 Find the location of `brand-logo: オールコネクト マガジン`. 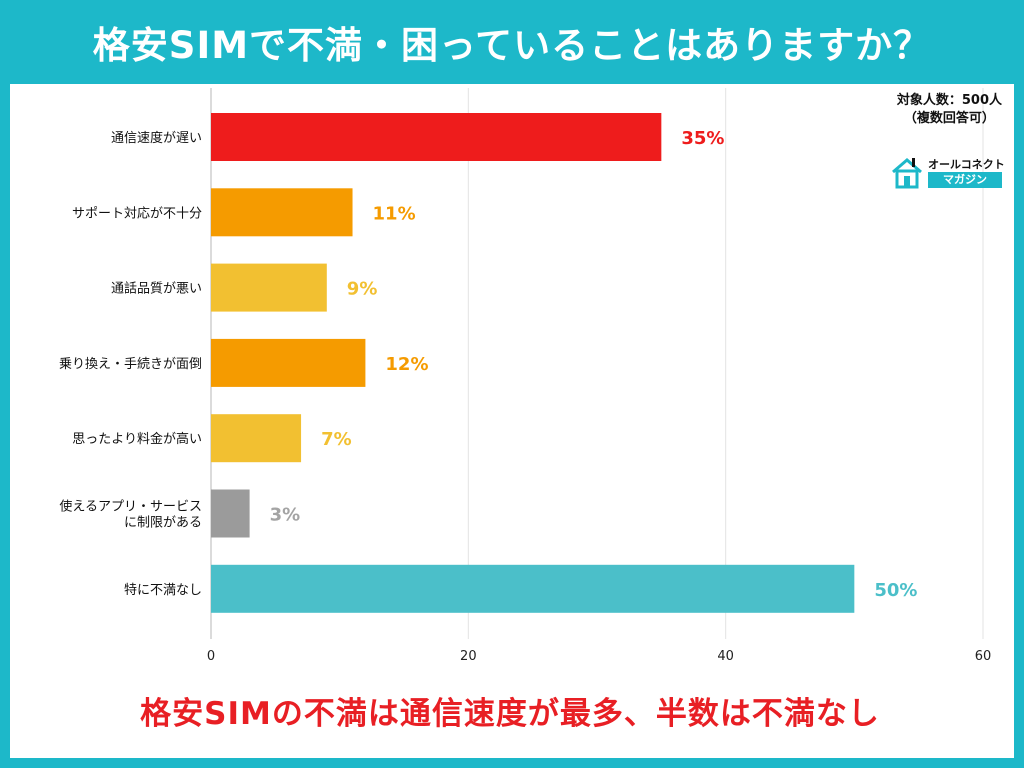

brand-logo: オールコネクト マガジン is located at coordinates (950, 174).